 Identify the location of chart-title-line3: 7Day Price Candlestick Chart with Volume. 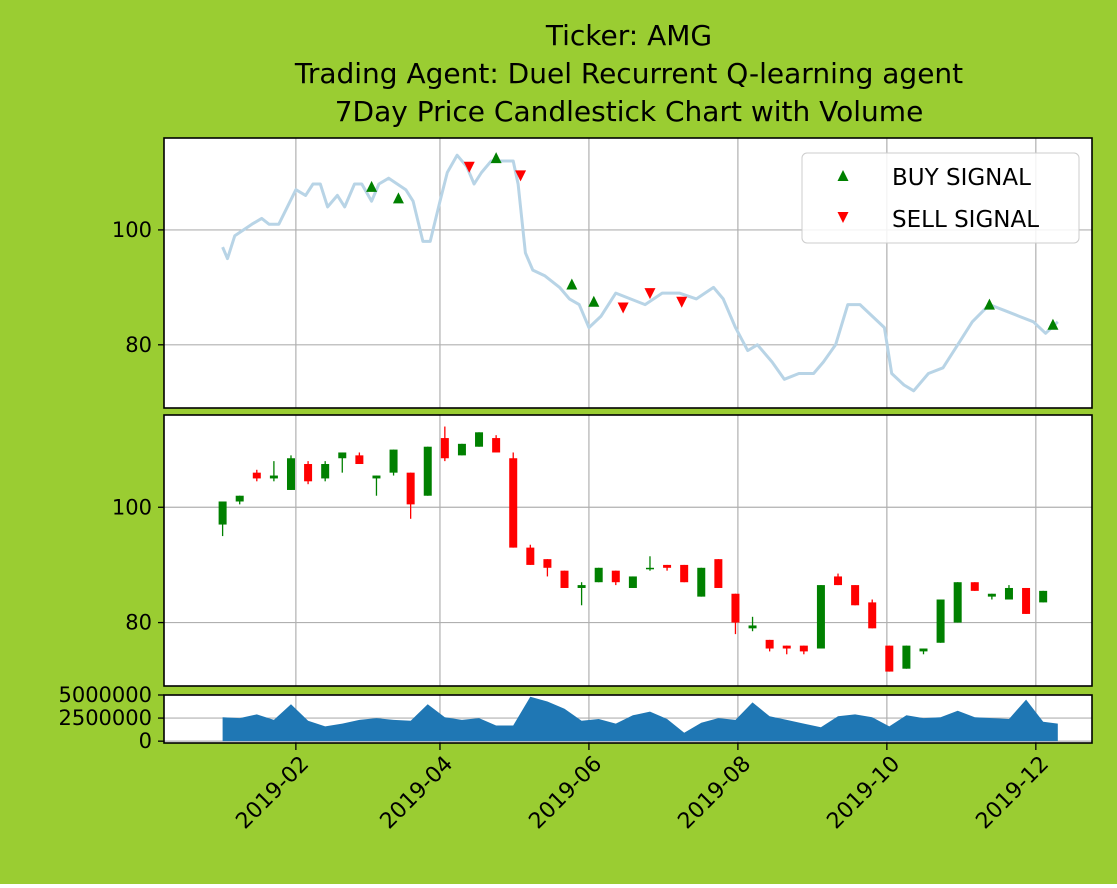
(629, 111).